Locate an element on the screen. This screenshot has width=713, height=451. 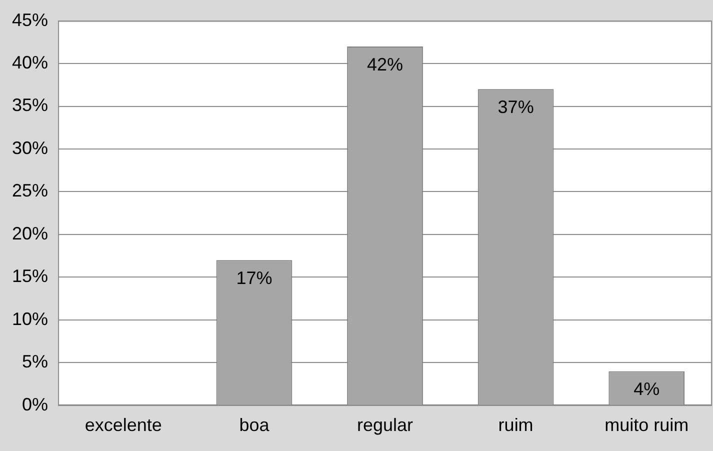
y-tick-label: 5% is located at coordinates (35, 362).